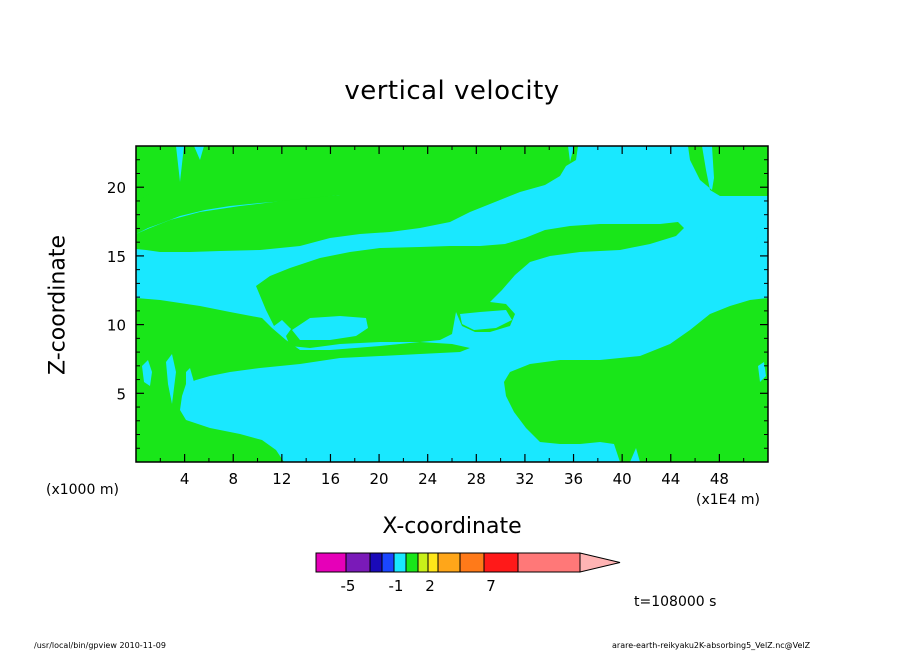  Describe the element at coordinates (121, 394) in the screenshot. I see `y-tick-label-5: 5` at that location.